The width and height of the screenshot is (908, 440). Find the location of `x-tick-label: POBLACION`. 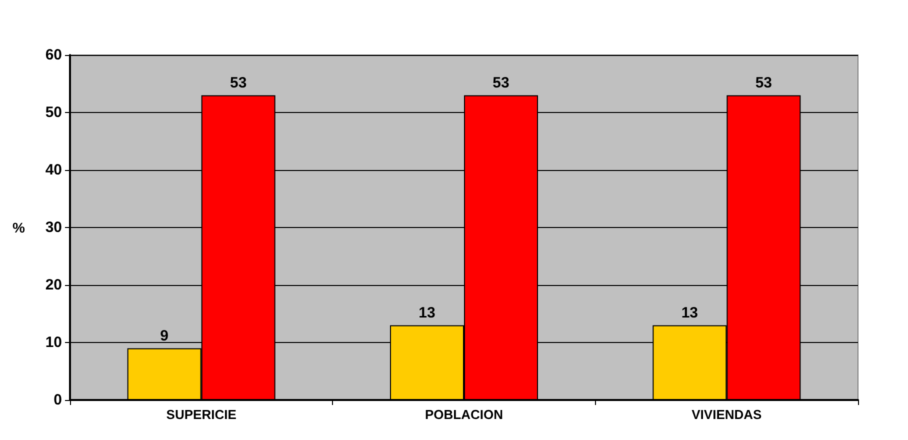

x-tick-label: POBLACION is located at coordinates (464, 414).